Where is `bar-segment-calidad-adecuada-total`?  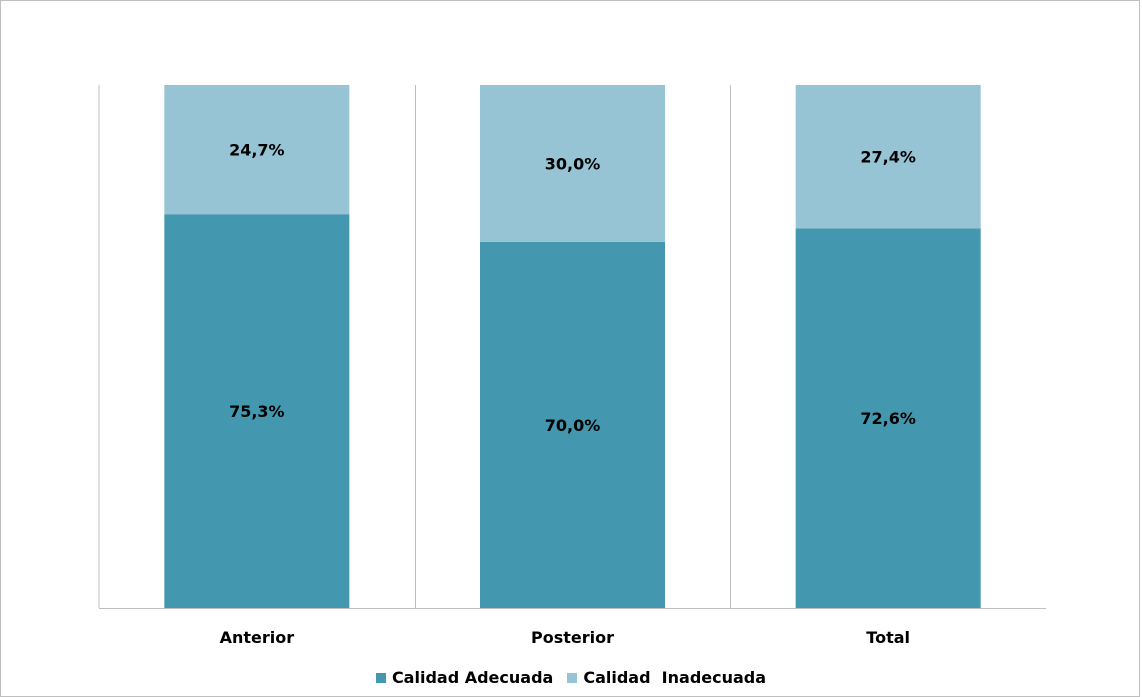
bar-segment-calidad-adecuada-total is located at coordinates (888, 418).